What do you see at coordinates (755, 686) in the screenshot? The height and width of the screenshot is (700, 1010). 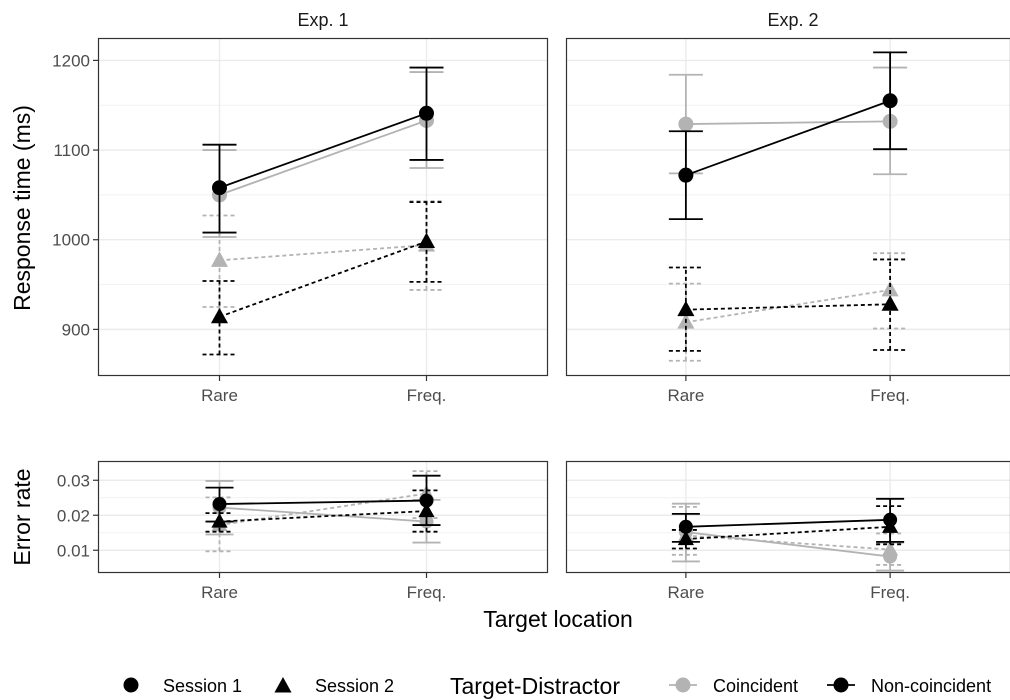 I see `legend-label: Coincident` at bounding box center [755, 686].